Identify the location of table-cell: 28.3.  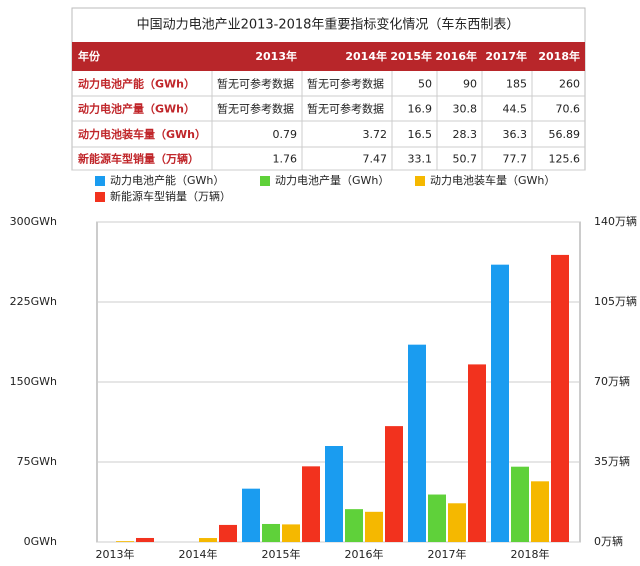
(465, 134).